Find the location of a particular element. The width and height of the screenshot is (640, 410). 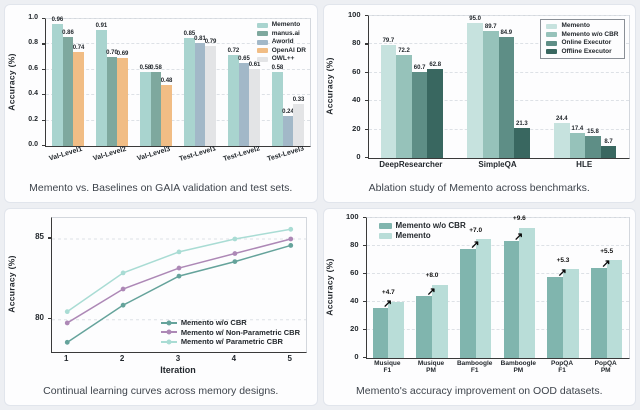

bar-value-label: 79.7 is located at coordinates (388, 40).